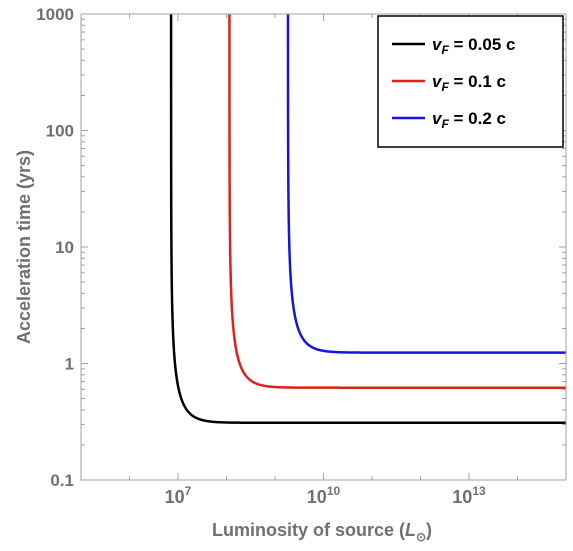 Image resolution: width=573 pixels, height=551 pixels. What do you see at coordinates (69, 364) in the screenshot?
I see `y-tick-label: 1` at bounding box center [69, 364].